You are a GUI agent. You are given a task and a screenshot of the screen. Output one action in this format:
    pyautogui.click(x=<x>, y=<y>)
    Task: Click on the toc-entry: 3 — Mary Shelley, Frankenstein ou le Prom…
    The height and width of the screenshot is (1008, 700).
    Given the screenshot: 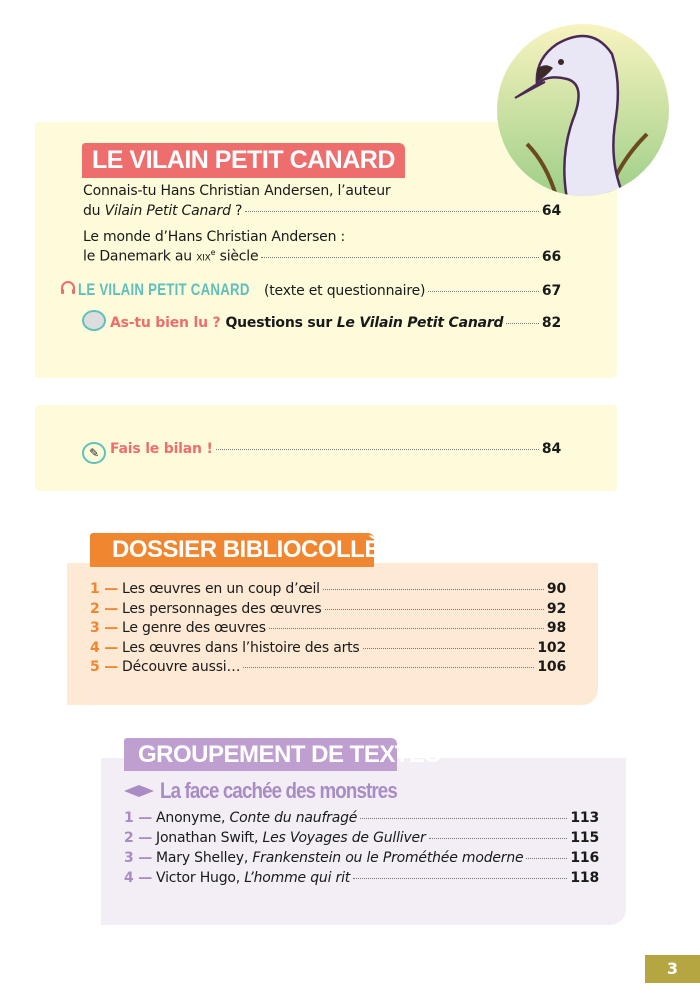 What is the action you would take?
    pyautogui.click(x=361, y=858)
    